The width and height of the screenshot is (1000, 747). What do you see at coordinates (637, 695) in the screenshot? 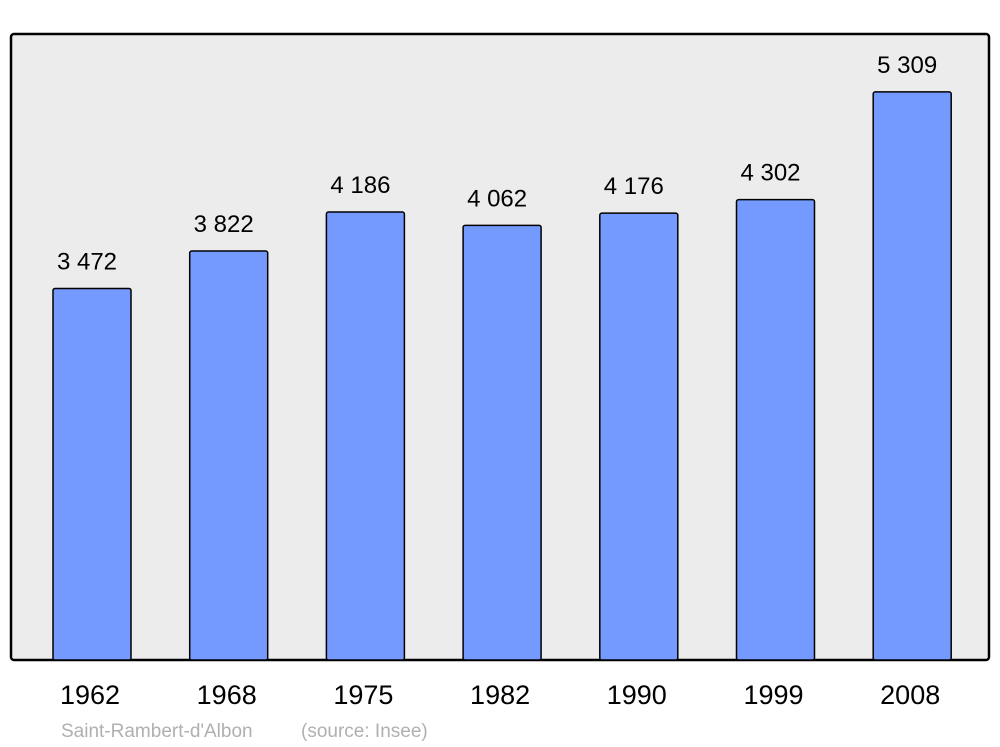
I see `x-tick-label: 1990` at bounding box center [637, 695].